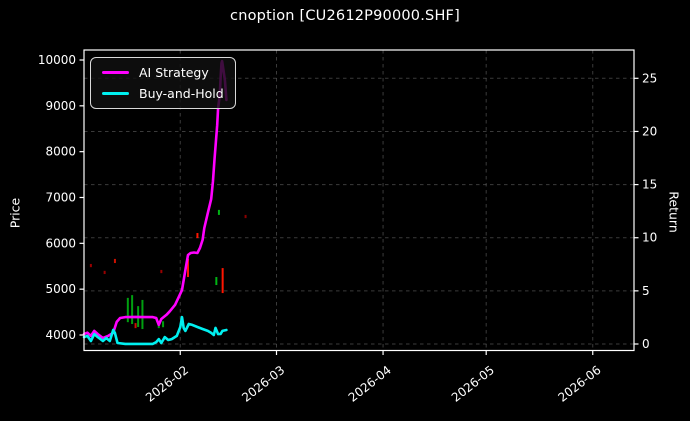  Describe the element at coordinates (674, 212) in the screenshot. I see `y-axis-label-return: Return` at that location.